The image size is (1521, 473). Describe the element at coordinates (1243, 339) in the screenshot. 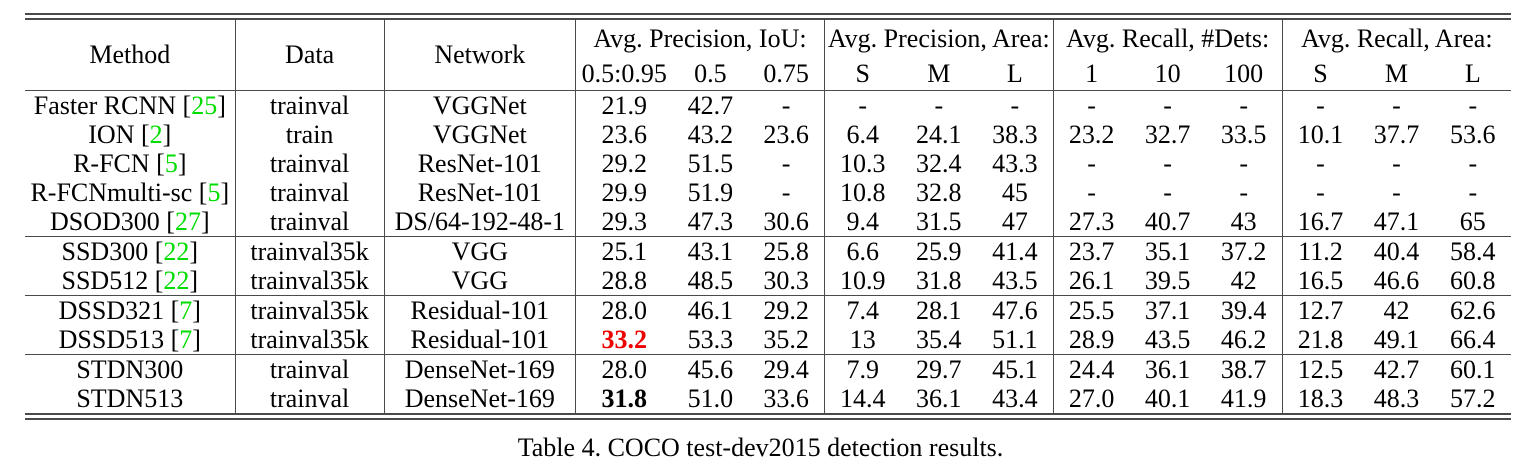

I see `value-cell: 46.2` at that location.